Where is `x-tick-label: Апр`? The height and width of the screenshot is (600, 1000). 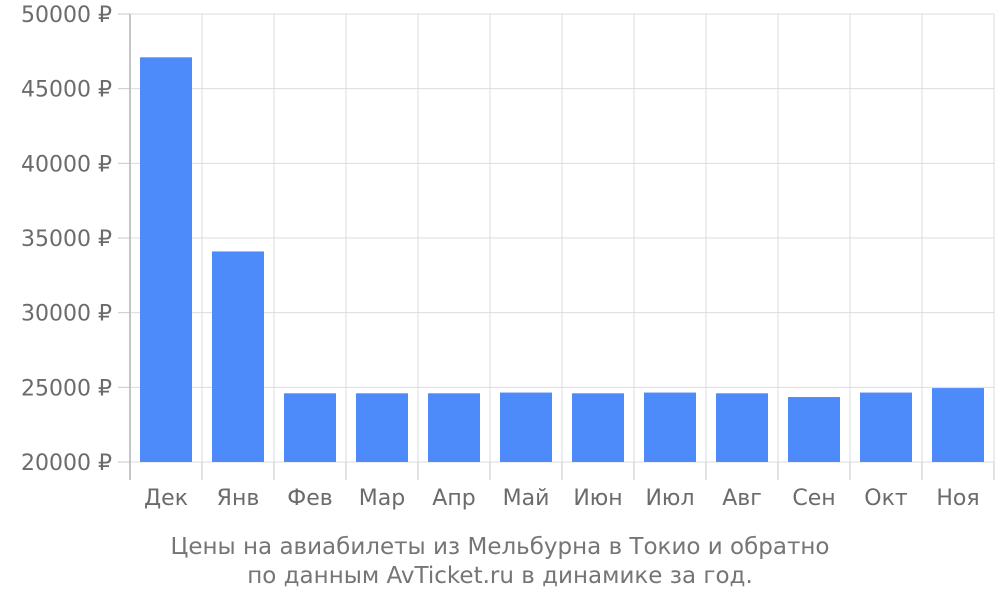 x-tick-label: Апр is located at coordinates (453, 498).